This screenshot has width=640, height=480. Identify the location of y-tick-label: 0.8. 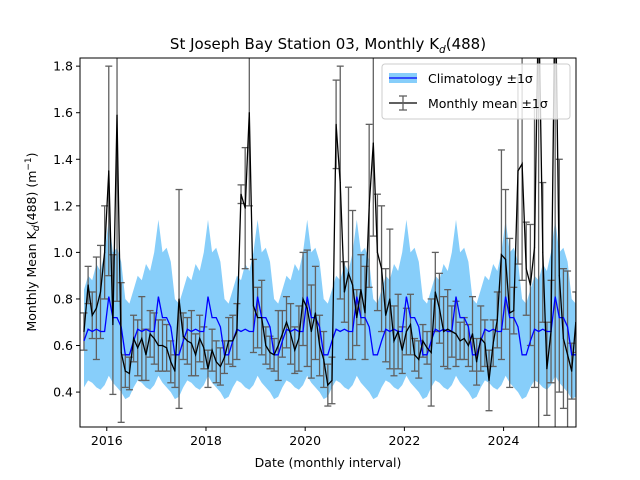
(63, 298).